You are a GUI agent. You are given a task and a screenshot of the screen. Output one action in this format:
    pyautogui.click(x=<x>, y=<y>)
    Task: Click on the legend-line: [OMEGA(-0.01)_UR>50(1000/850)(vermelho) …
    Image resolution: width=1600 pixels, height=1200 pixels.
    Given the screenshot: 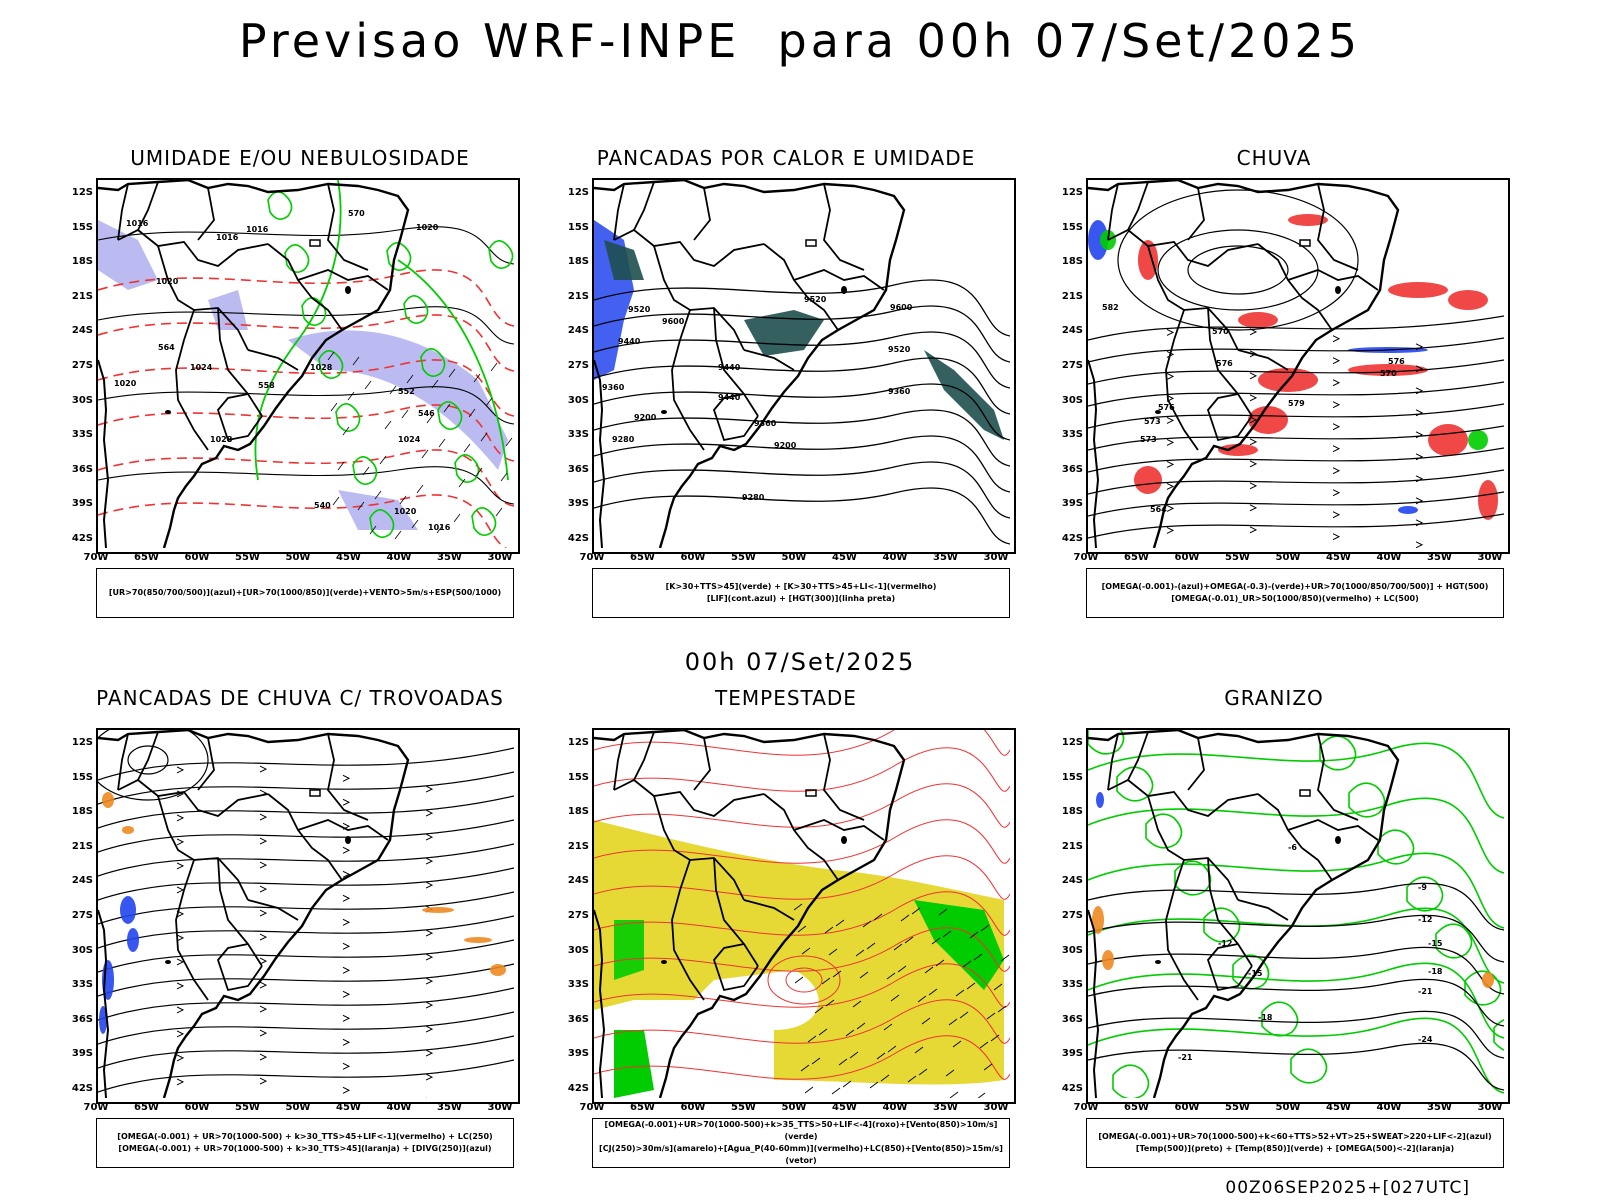 What is the action you would take?
    pyautogui.click(x=1295, y=598)
    